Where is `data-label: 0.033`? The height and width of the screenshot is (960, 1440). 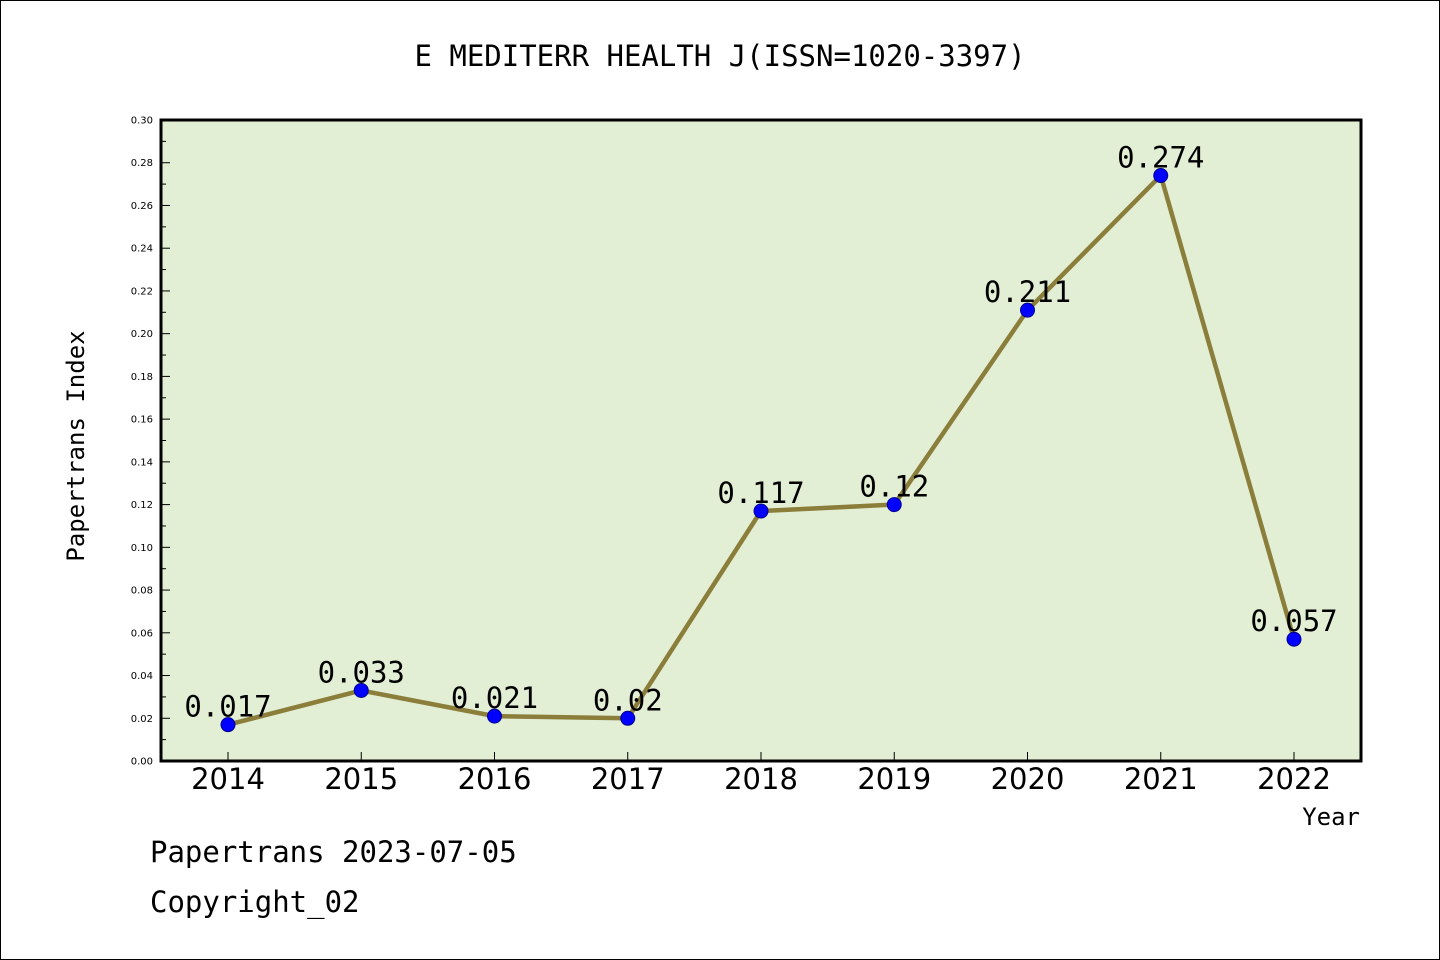
data-label: 0.033 is located at coordinates (361, 672).